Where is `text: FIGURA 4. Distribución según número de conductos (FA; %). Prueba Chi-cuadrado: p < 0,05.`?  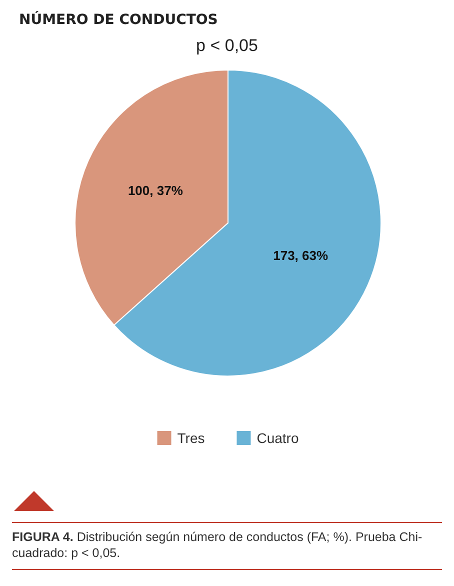 text: FIGURA 4. Distribución según número de conductos (FA; %). Prueba Chi-cuadrado: p < 0,05. is located at coordinates (218, 545).